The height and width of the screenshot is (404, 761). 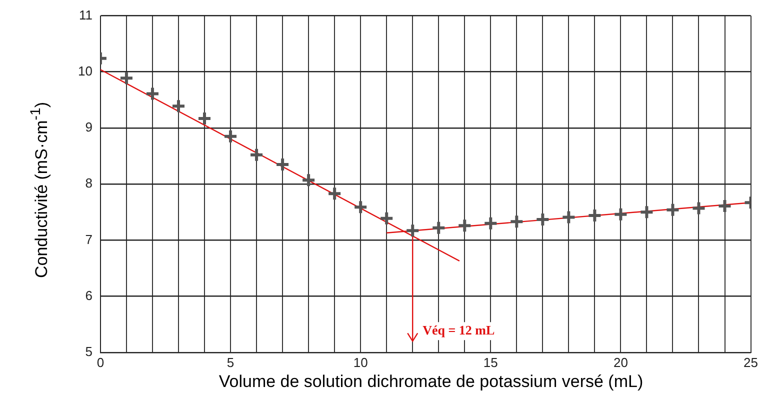 What do you see at coordinates (751, 362) in the screenshot?
I see `x-tick-label: 25` at bounding box center [751, 362].